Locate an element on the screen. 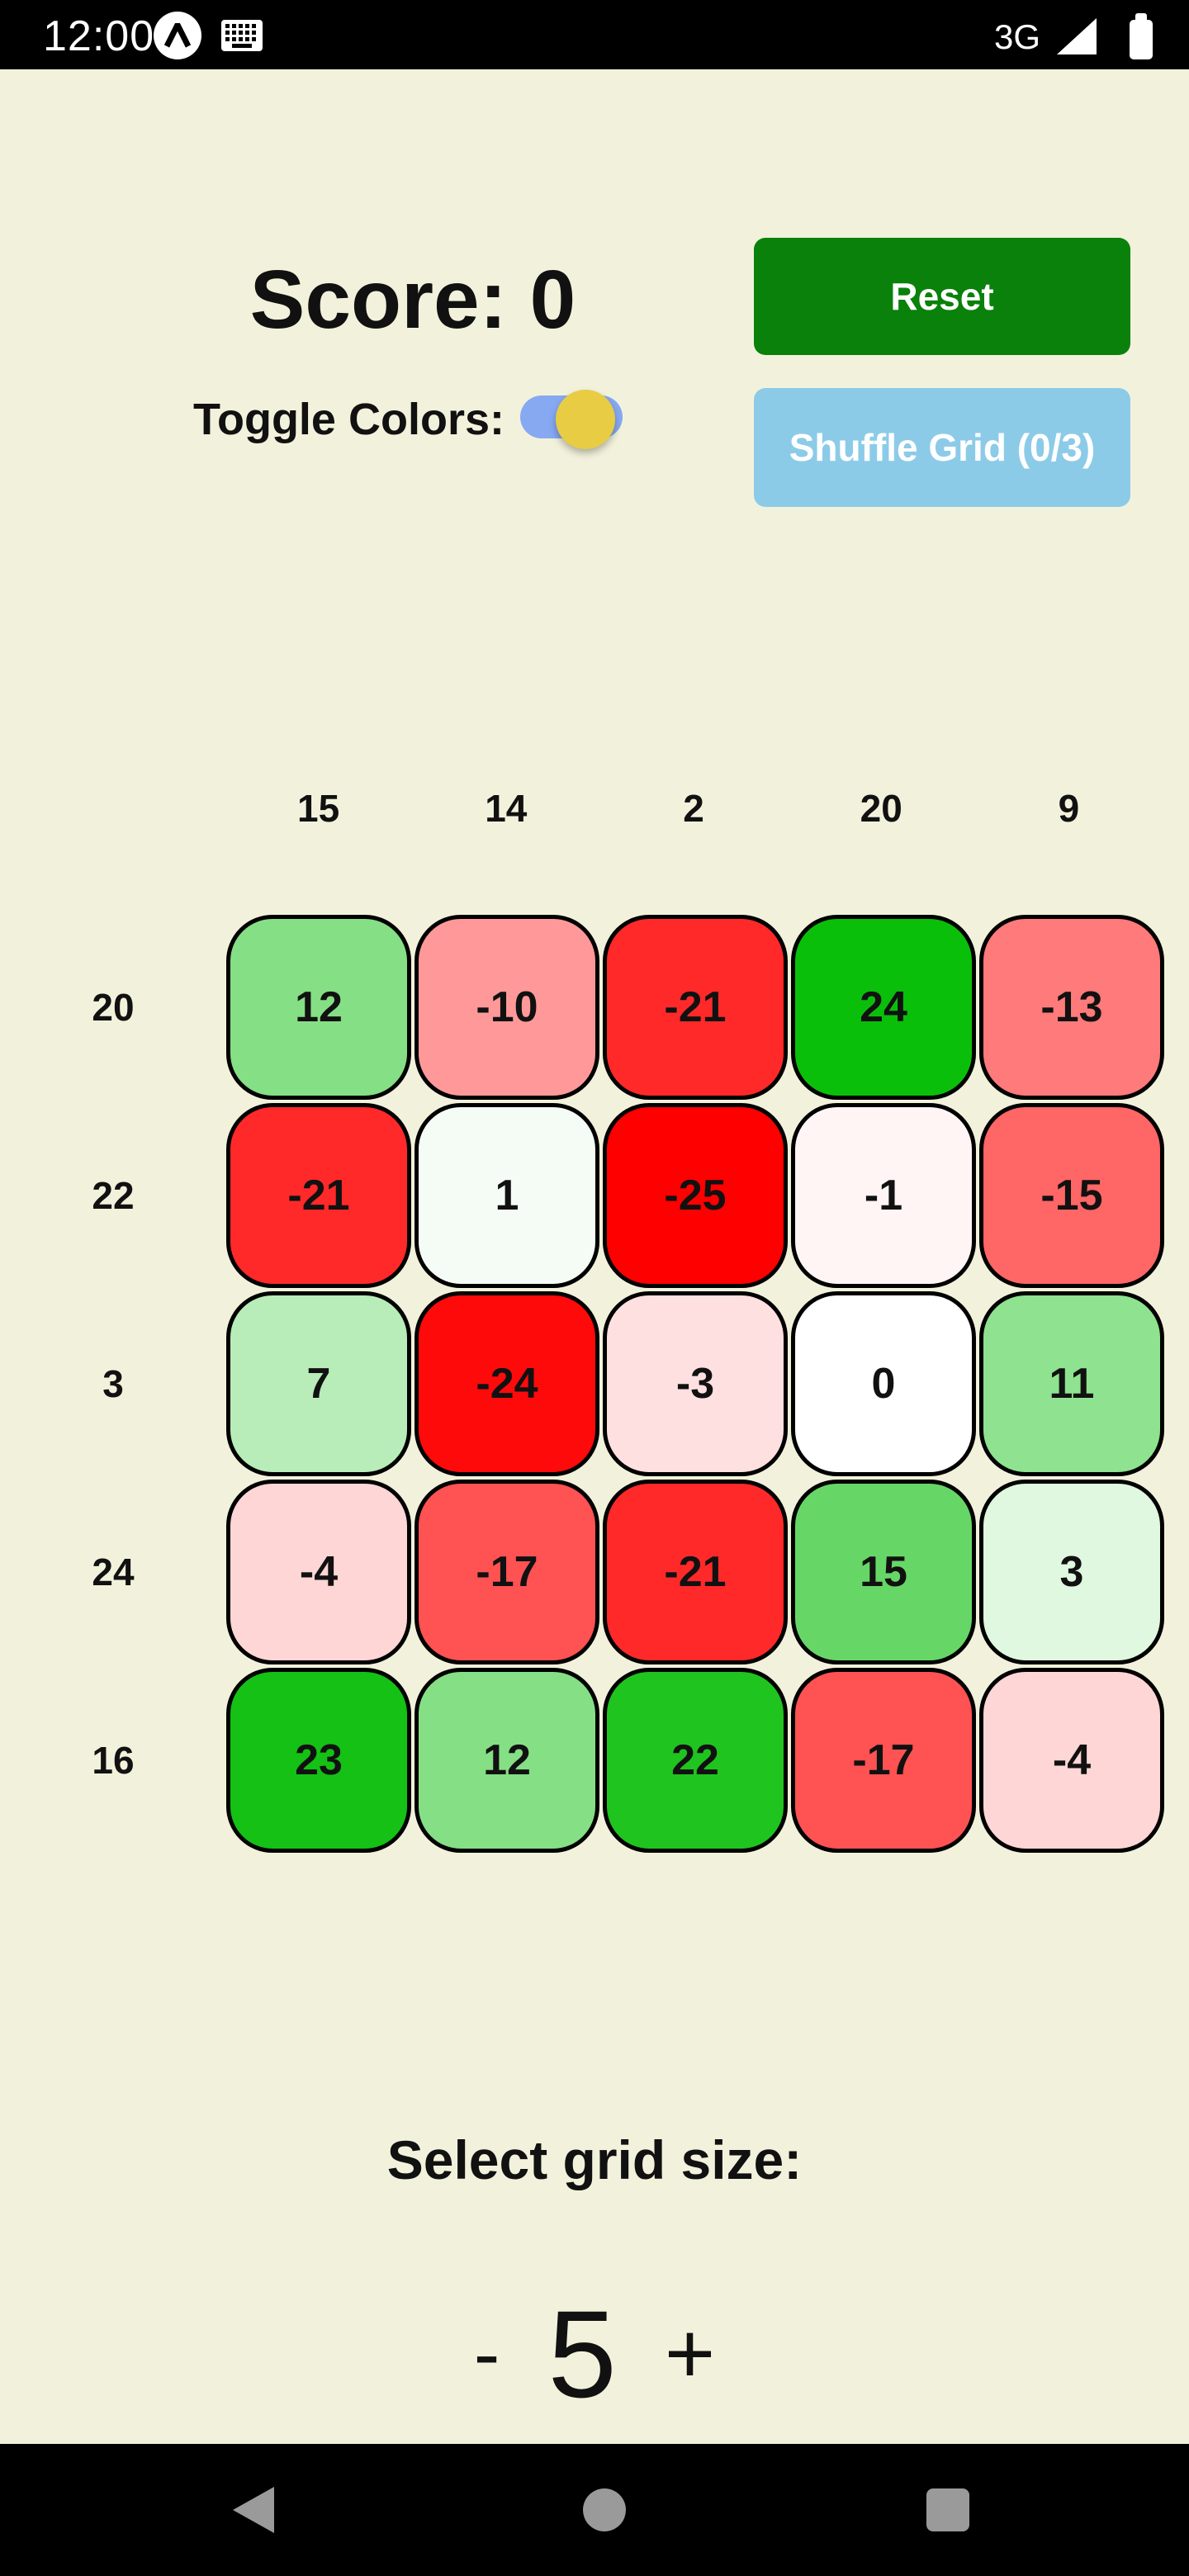 The width and height of the screenshot is (1189, 2576). grid-cell: 3 is located at coordinates (1071, 1572).